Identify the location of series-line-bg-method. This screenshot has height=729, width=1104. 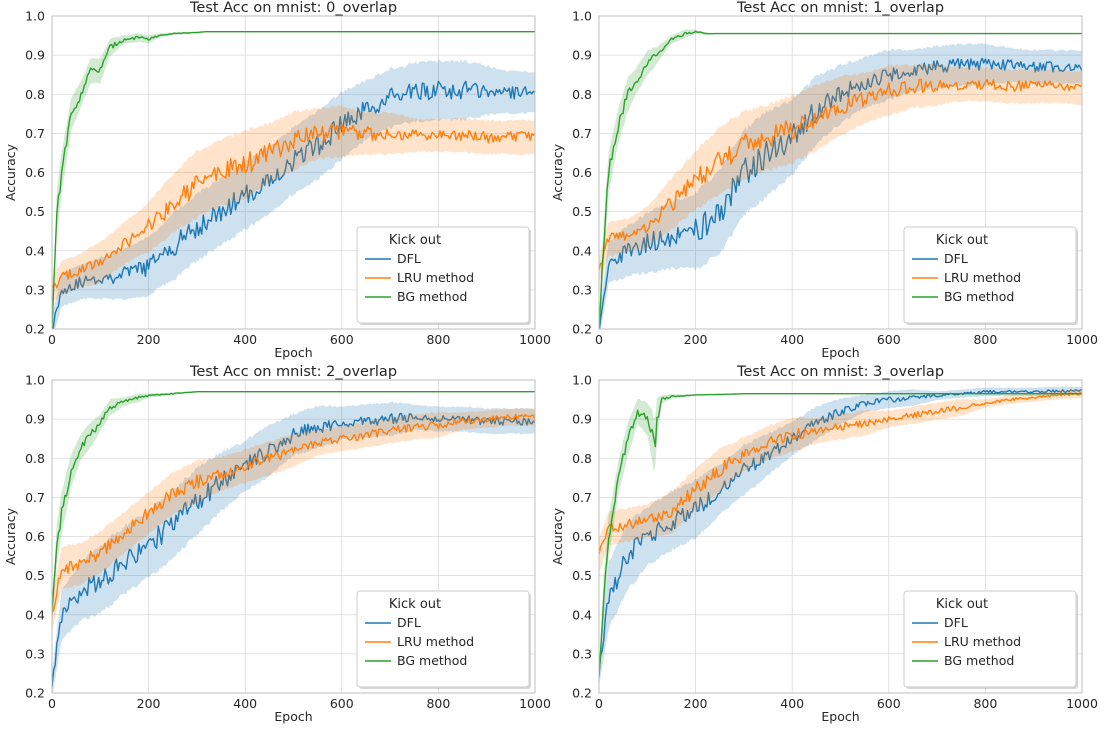
(293, 501).